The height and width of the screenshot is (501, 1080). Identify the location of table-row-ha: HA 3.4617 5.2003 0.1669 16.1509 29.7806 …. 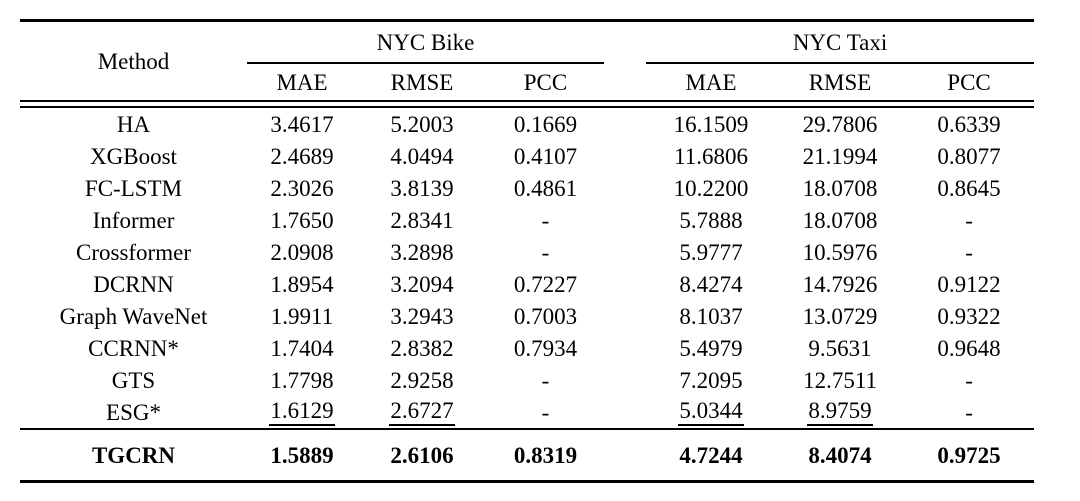
(527, 123).